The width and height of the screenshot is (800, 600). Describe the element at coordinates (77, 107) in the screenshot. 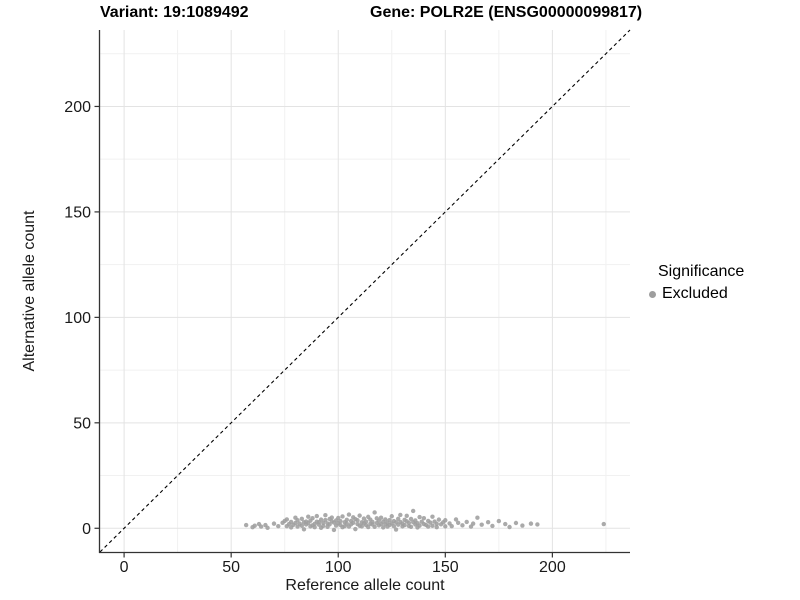

I see `y-tick-label: 200` at that location.